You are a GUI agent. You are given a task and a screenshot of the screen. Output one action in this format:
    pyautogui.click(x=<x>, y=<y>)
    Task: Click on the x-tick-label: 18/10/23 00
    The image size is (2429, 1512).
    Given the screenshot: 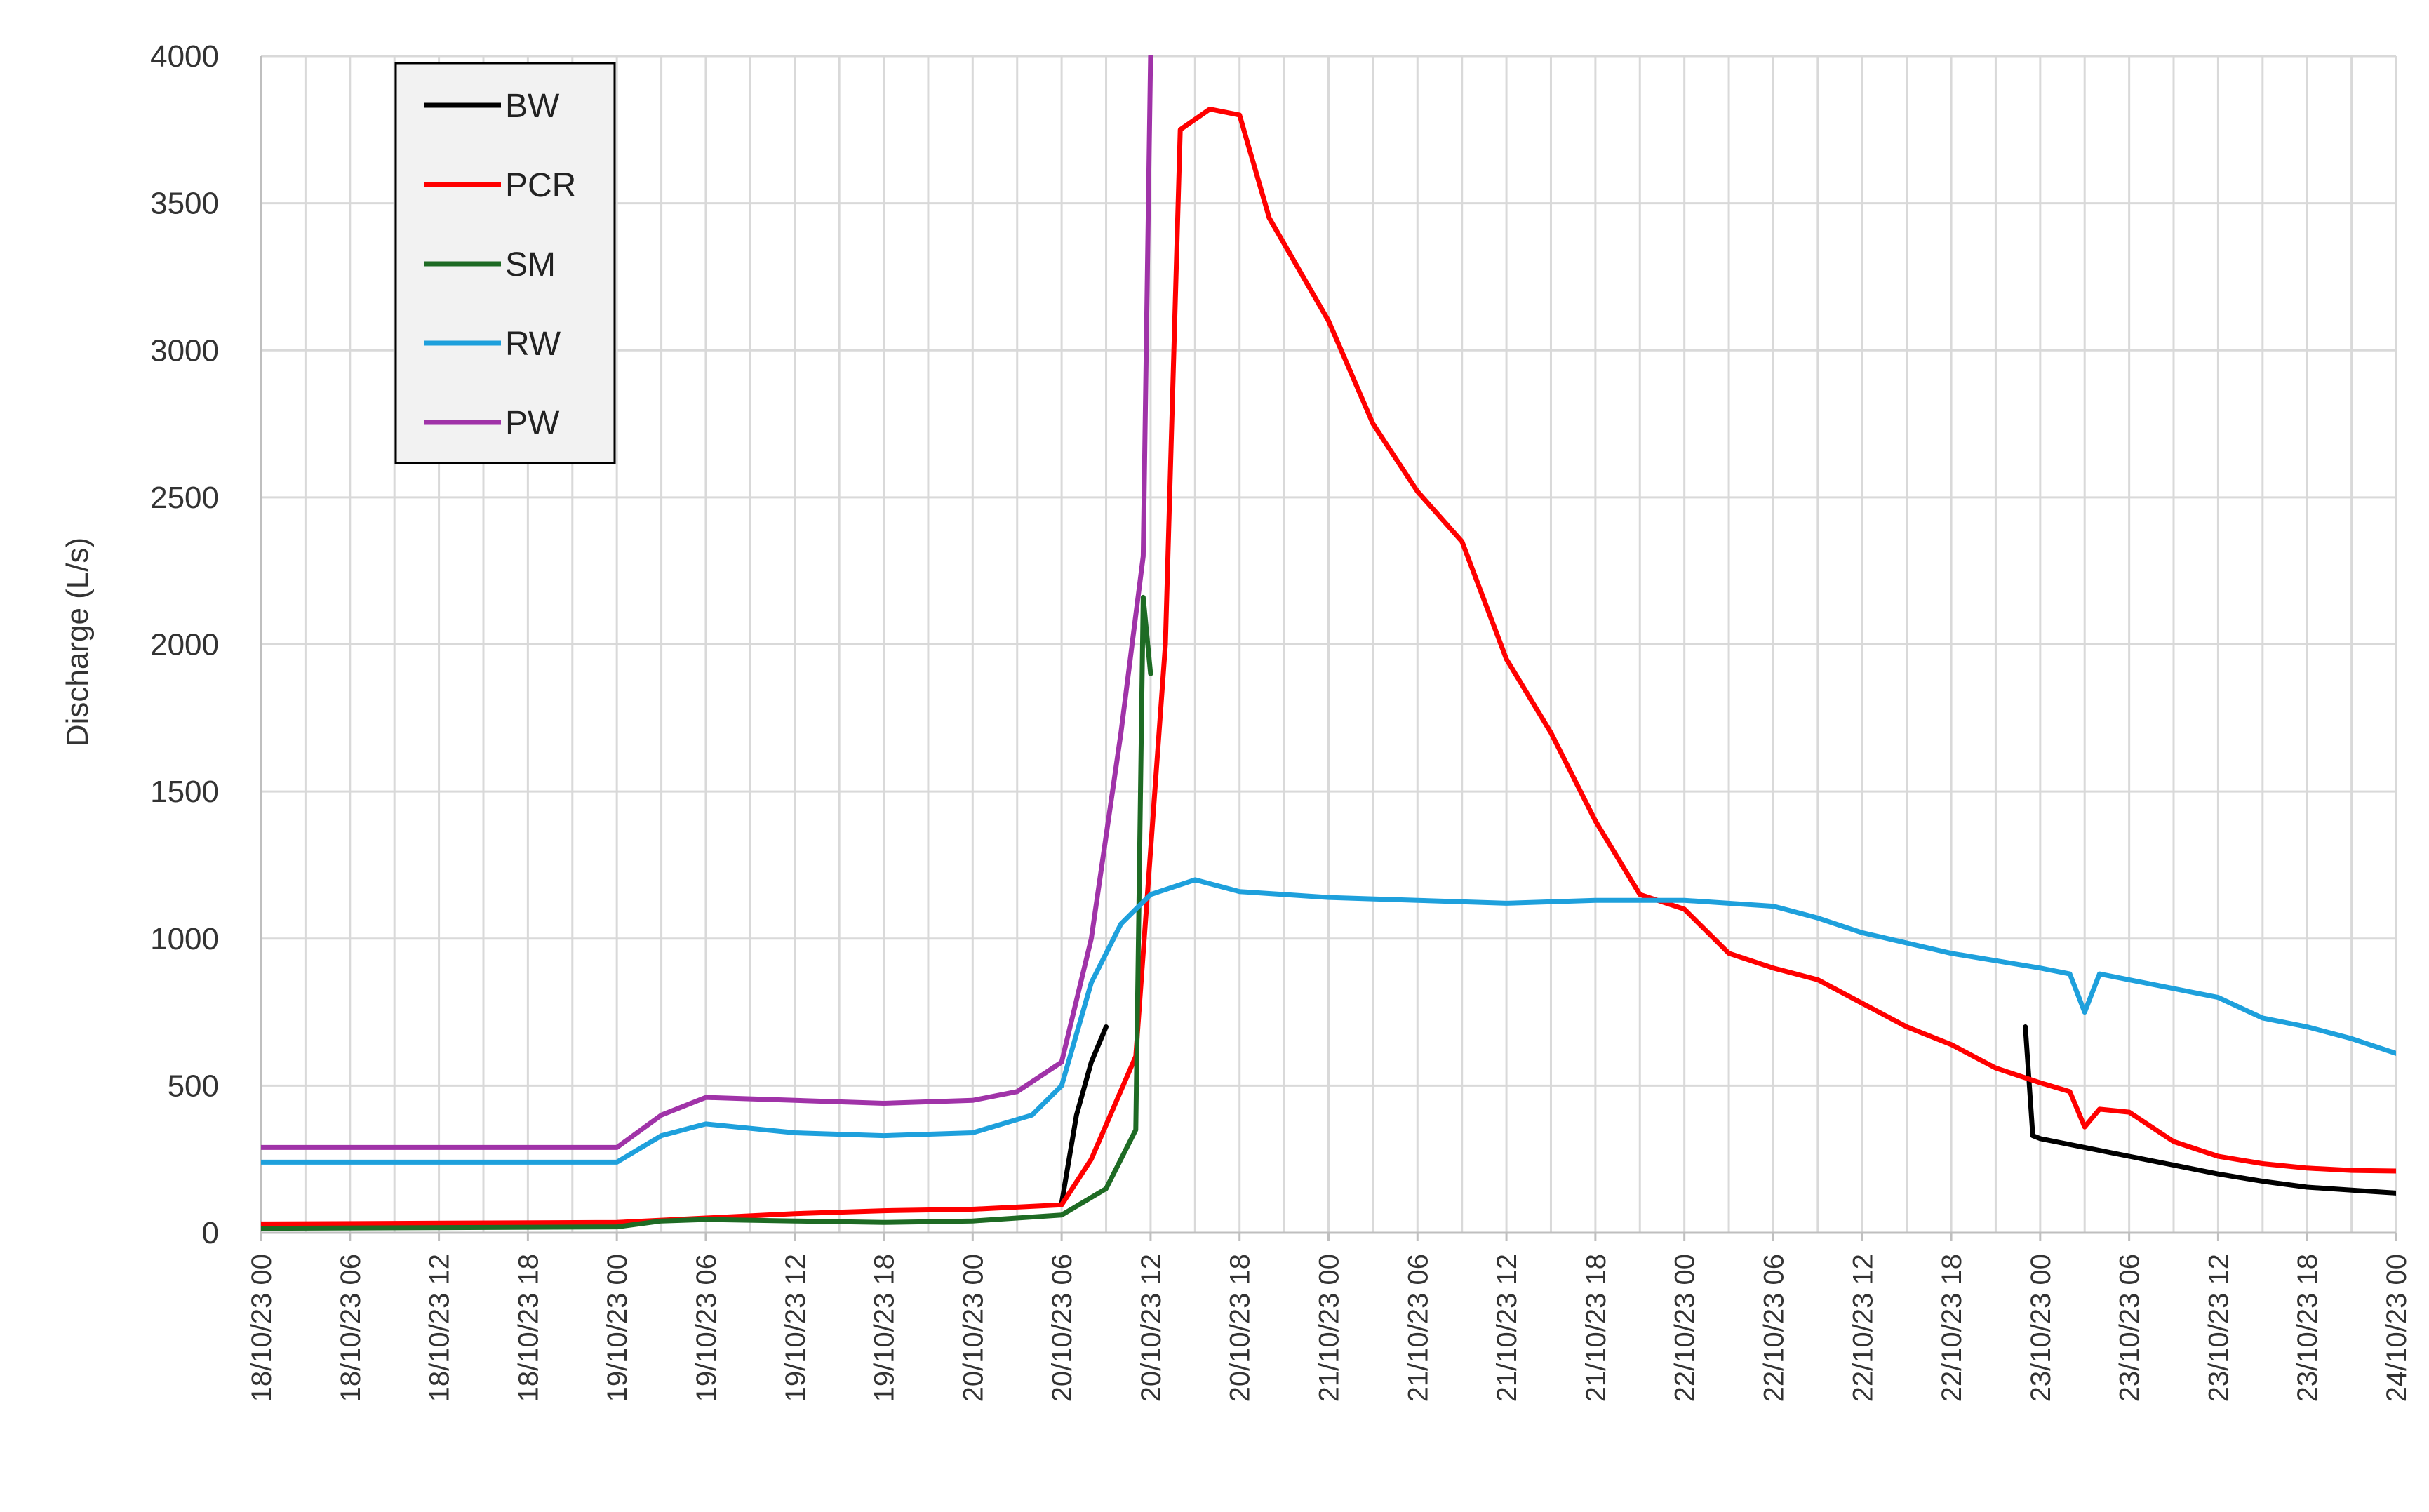 What is the action you would take?
    pyautogui.click(x=261, y=1328)
    